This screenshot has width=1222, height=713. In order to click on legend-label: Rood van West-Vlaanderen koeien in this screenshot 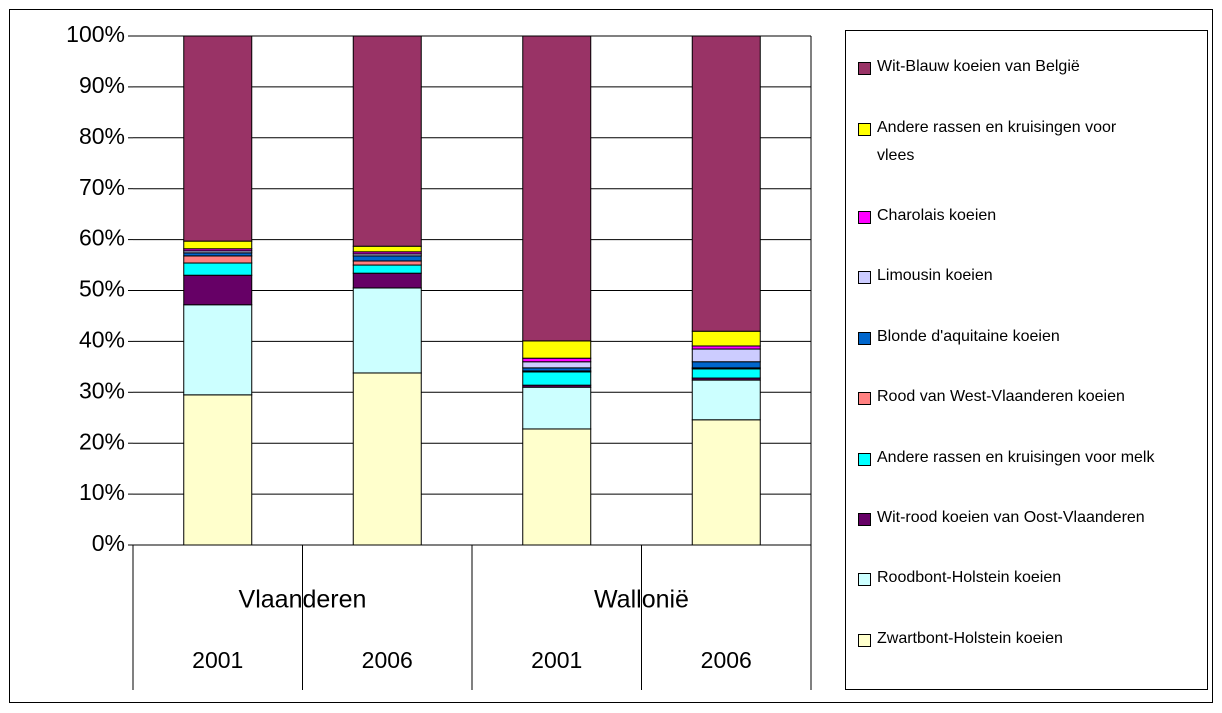, I will do `click(1001, 397)`.